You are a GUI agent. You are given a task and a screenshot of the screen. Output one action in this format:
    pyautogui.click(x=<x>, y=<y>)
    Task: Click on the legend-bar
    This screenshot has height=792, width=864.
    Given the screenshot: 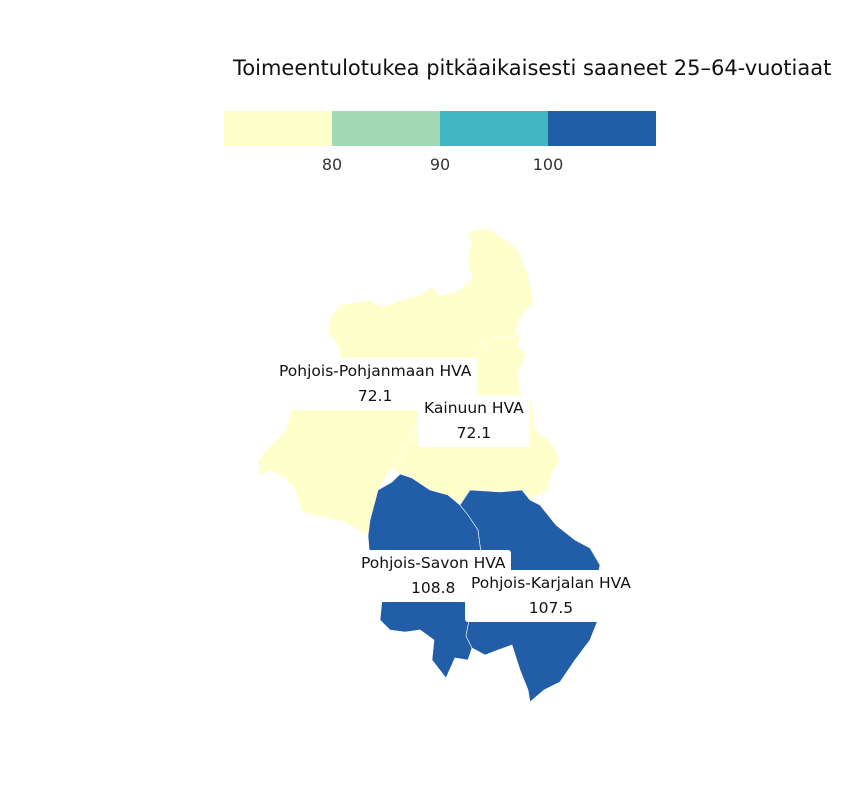 What is the action you would take?
    pyautogui.click(x=440, y=128)
    